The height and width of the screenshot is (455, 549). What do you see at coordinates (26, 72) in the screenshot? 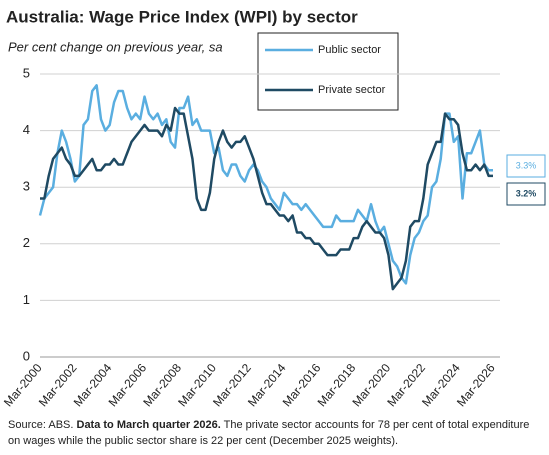
I see `y-tick-label: 5` at bounding box center [26, 72].